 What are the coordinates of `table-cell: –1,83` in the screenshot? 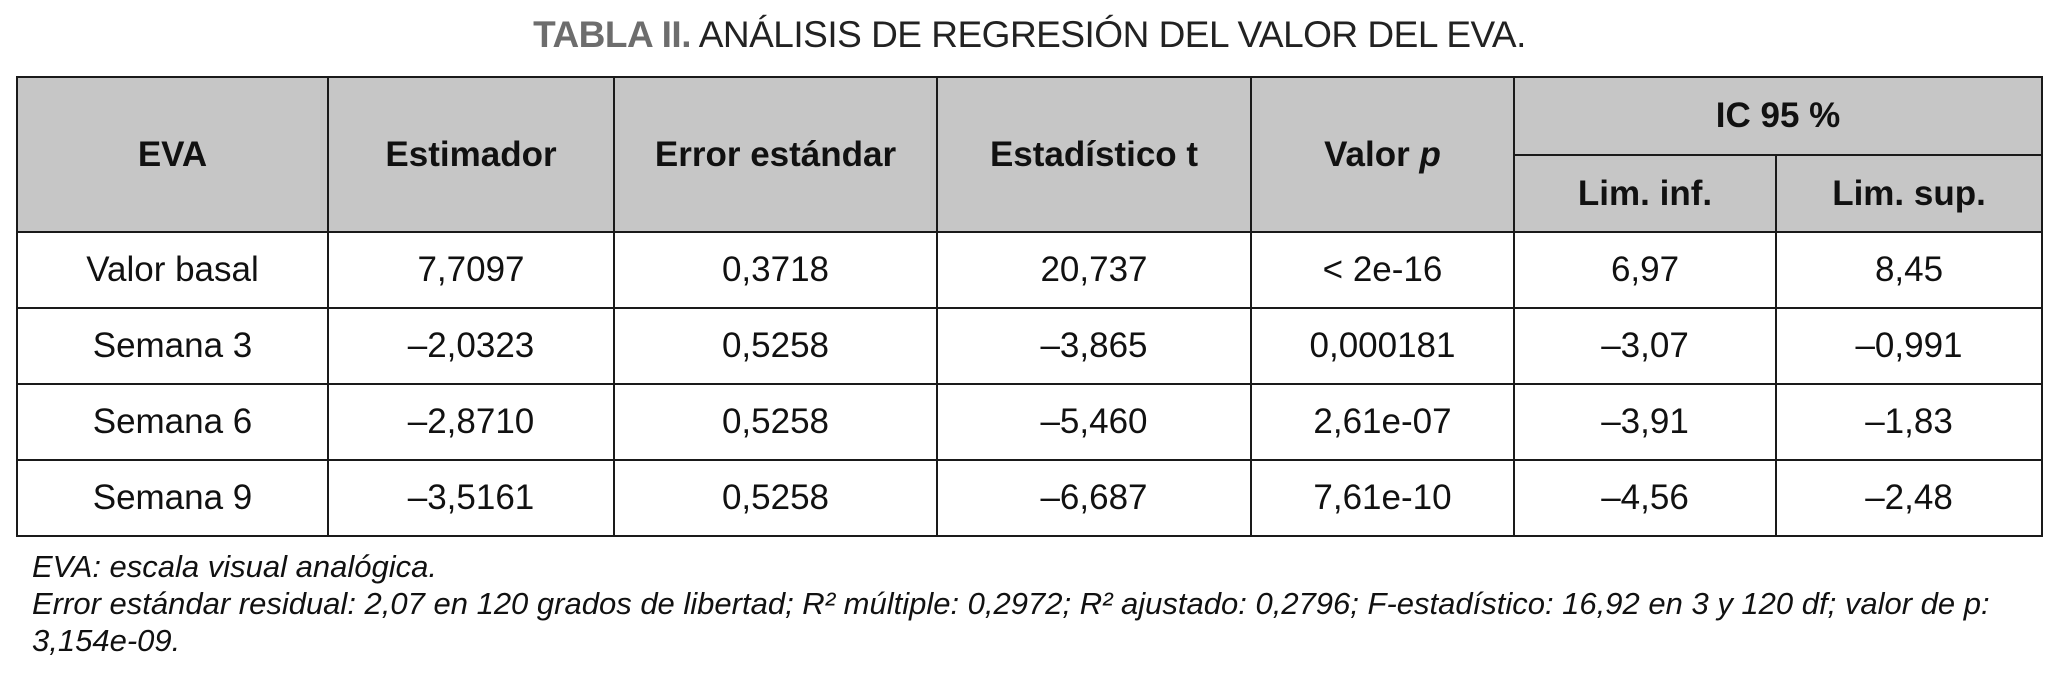 It's located at (1909, 422).